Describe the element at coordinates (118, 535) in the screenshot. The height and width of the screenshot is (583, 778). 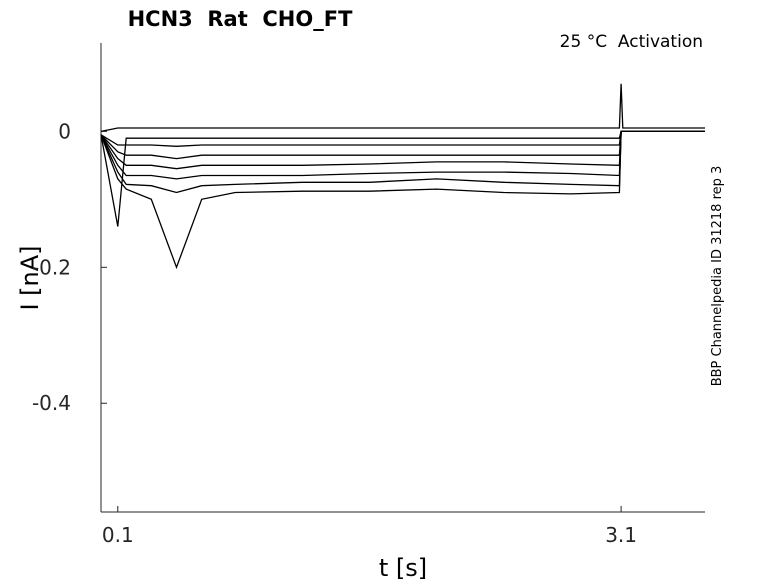
I see `x-tick-label: 0.1` at that location.